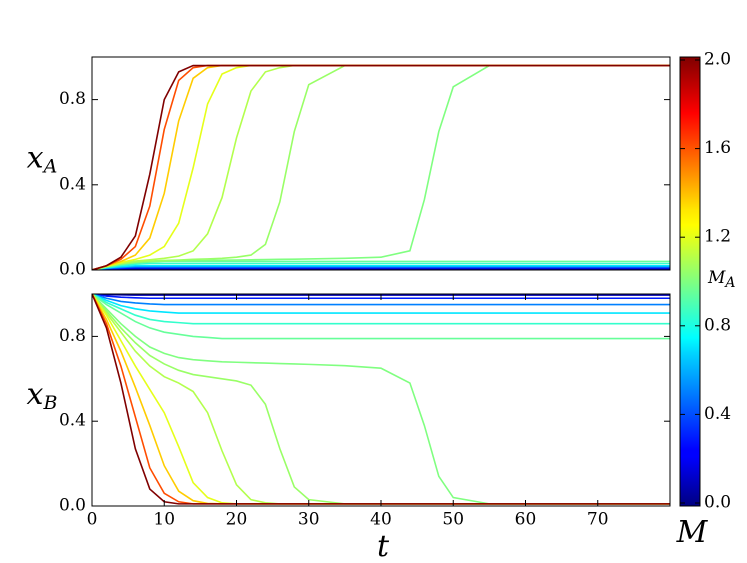 This screenshot has height=563, width=747. Describe the element at coordinates (716, 278) in the screenshot. I see `colorbar-label-main: M` at that location.